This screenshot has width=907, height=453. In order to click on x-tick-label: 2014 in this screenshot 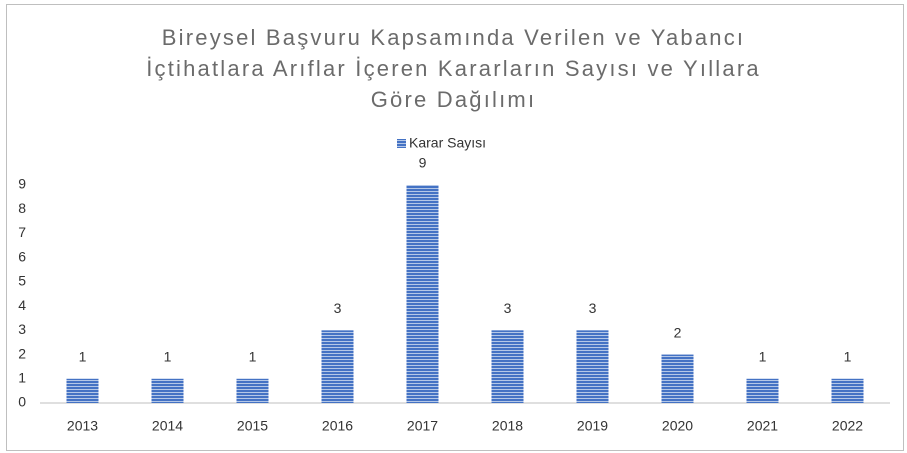, I will do `click(167, 426)`.